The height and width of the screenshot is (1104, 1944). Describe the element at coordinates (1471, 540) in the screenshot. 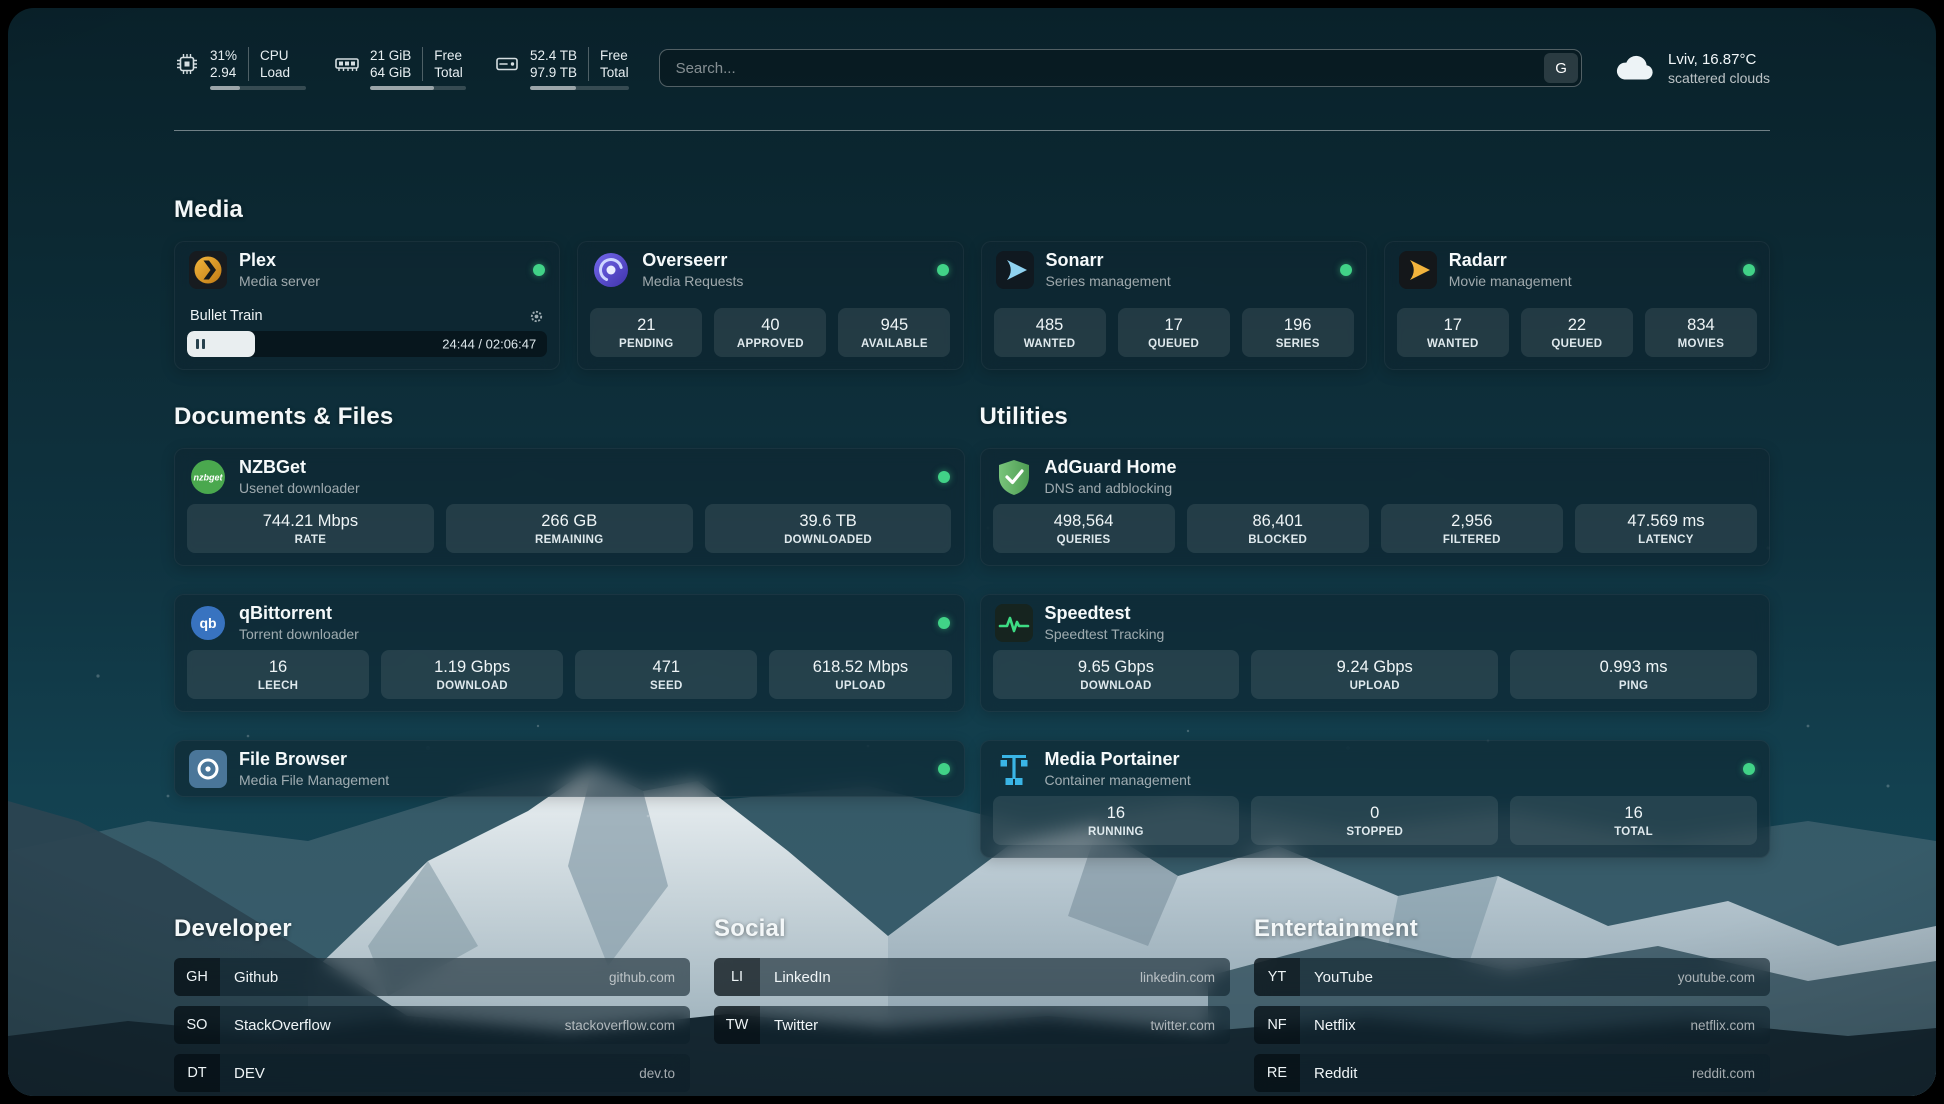

I see `stat-label: FILTERED` at that location.